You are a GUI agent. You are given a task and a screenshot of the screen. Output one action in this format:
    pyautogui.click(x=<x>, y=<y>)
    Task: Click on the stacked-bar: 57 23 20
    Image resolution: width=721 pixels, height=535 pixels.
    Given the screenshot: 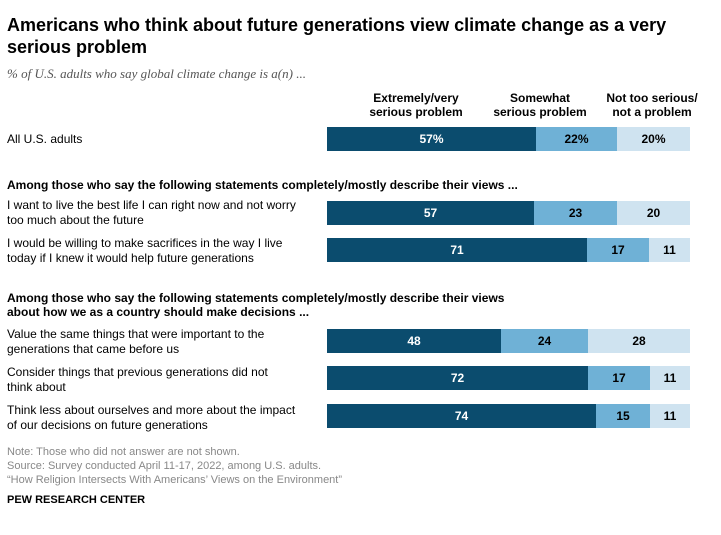 What is the action you would take?
    pyautogui.click(x=508, y=213)
    